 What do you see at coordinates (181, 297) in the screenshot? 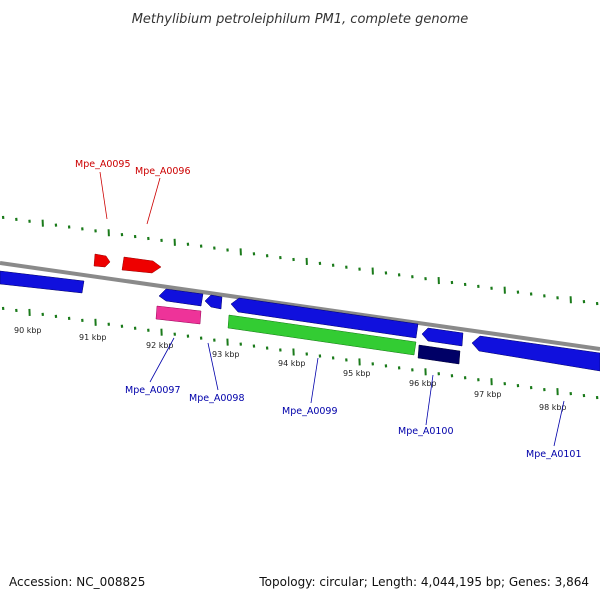
I see `gene-arrow-mpe-a0097` at bounding box center [181, 297].